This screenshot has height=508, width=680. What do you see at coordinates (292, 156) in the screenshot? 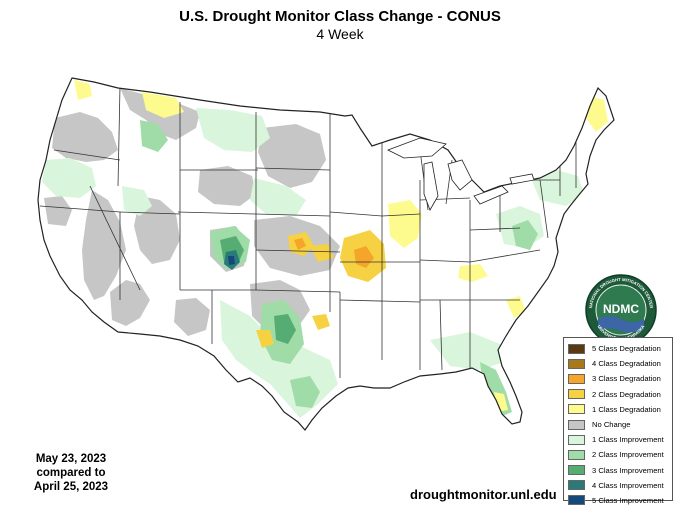
I see `no-change-dakotas` at bounding box center [292, 156].